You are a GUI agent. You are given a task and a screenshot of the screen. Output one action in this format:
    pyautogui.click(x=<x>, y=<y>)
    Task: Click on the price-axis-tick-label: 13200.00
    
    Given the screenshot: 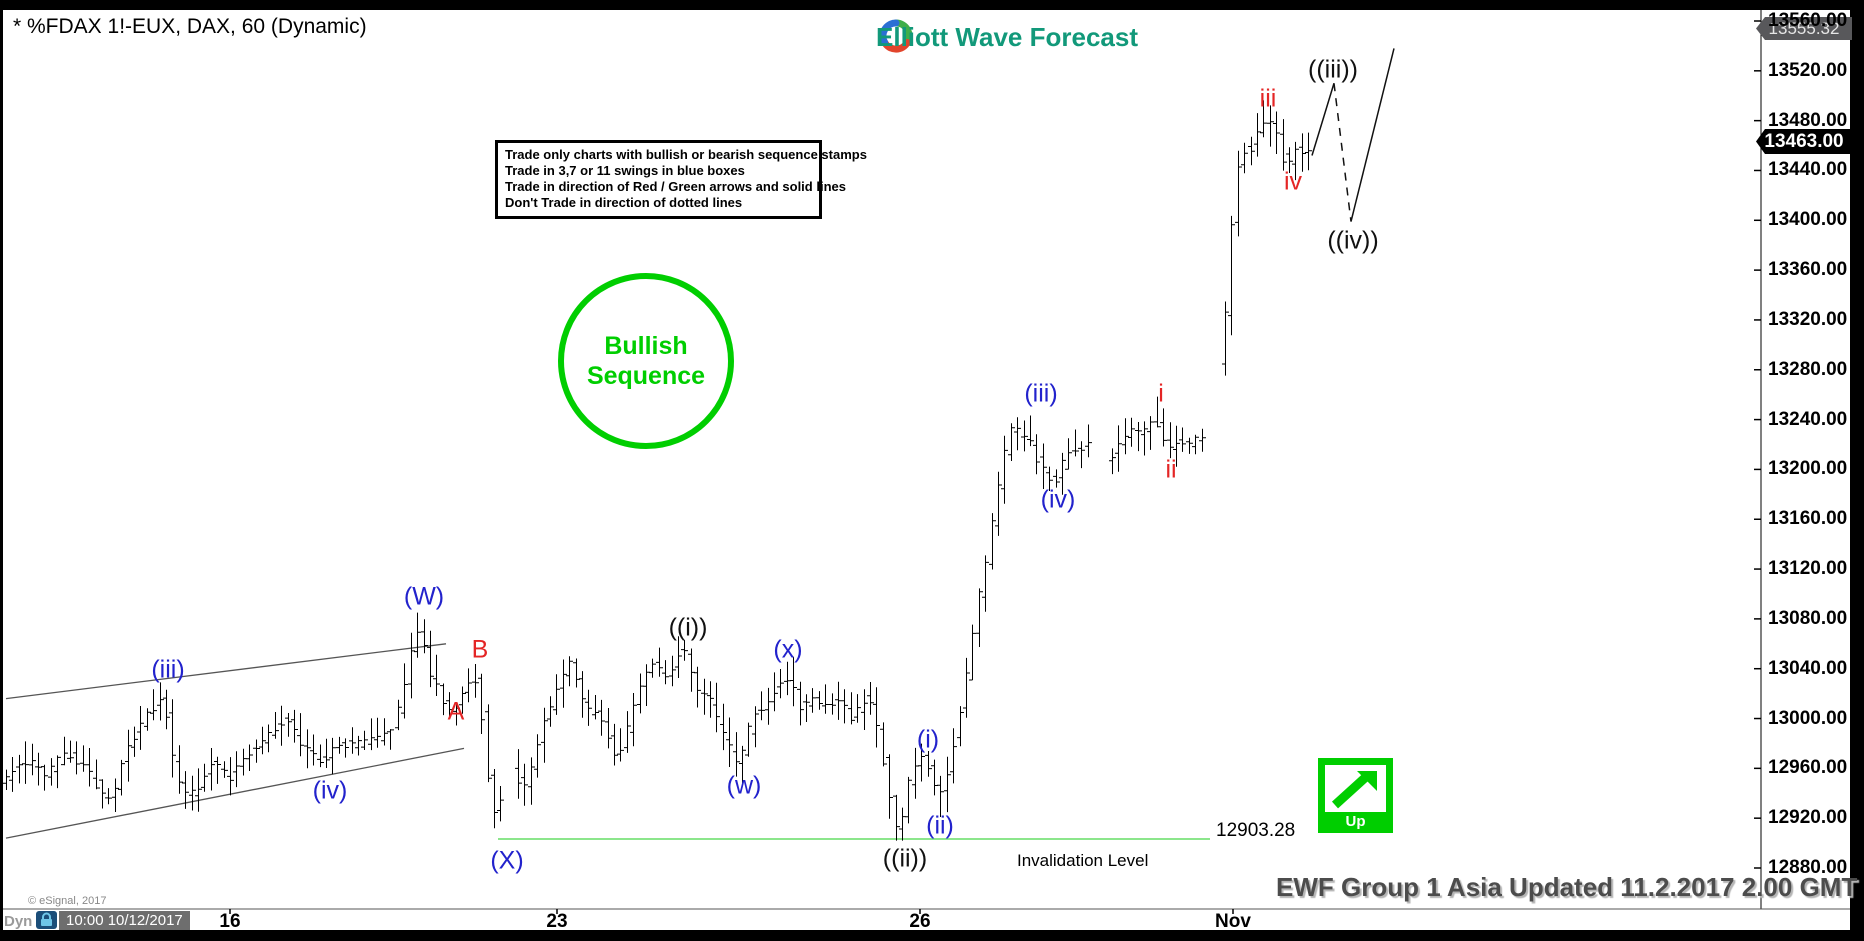 What is the action you would take?
    pyautogui.click(x=1808, y=469)
    